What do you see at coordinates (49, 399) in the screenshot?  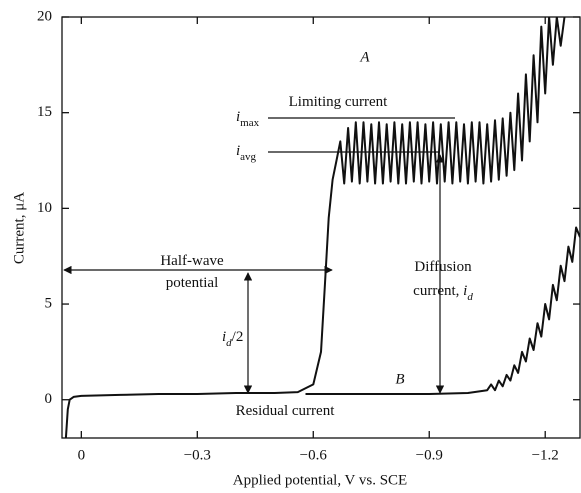 I see `y-tick-label: 0` at bounding box center [49, 399].